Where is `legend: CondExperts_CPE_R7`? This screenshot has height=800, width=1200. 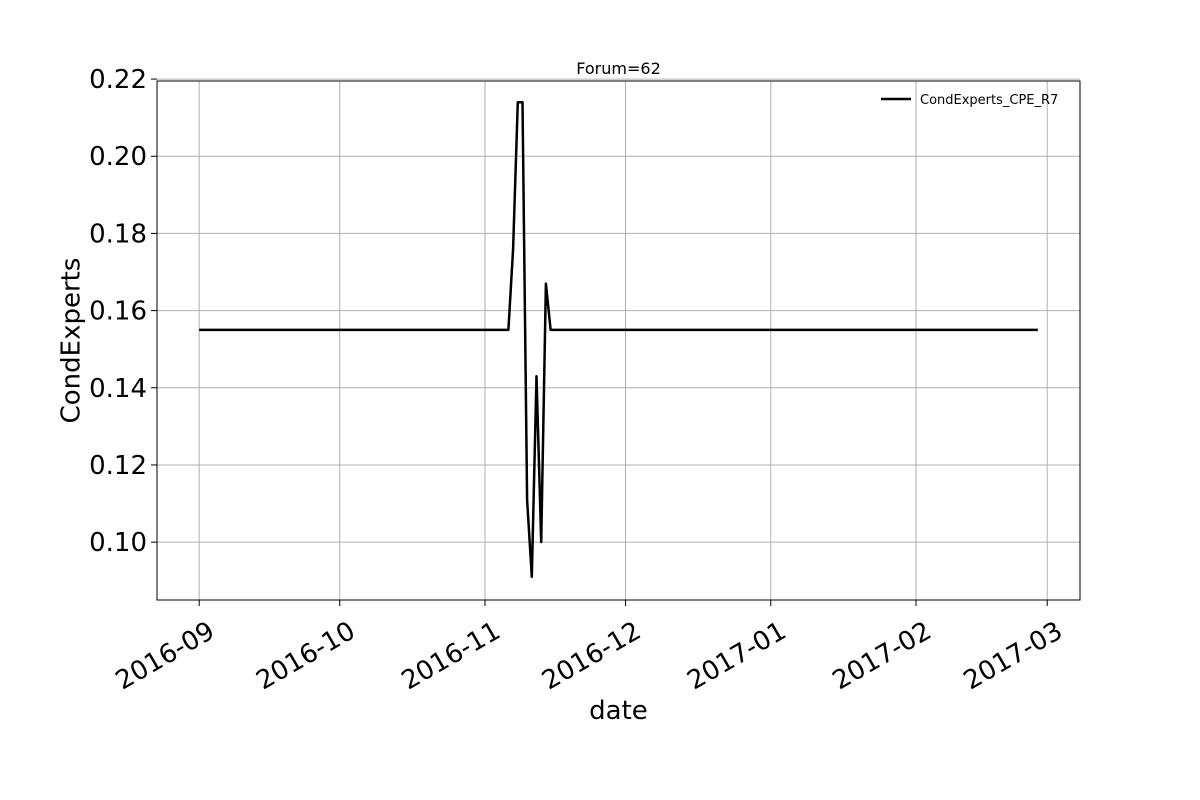 legend: CondExperts_CPE_R7 is located at coordinates (969, 100).